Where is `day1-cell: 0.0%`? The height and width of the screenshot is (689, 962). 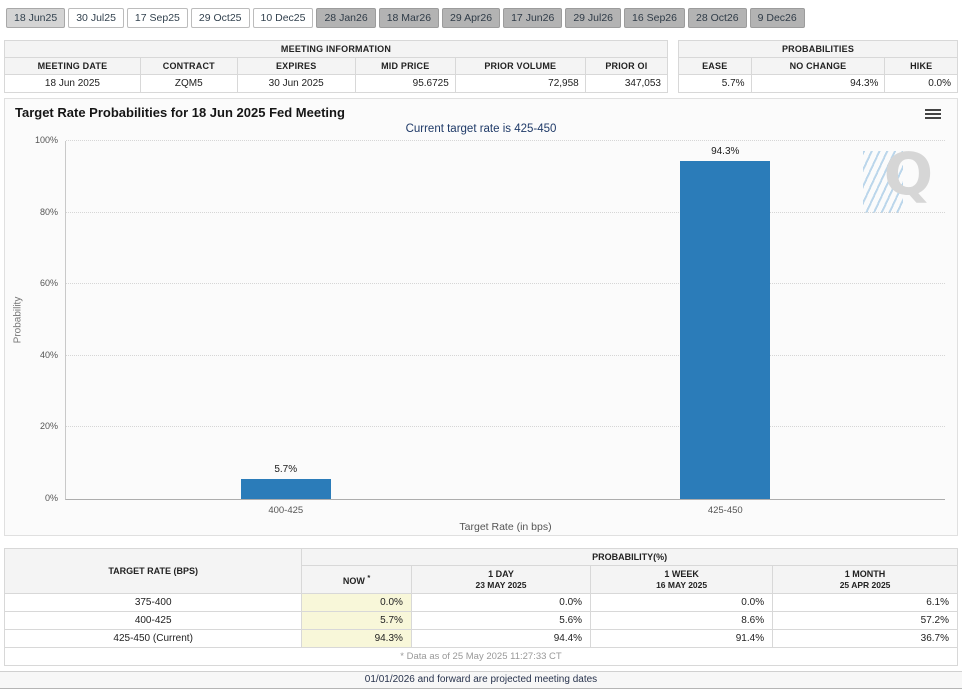 day1-cell: 0.0% is located at coordinates (501, 602).